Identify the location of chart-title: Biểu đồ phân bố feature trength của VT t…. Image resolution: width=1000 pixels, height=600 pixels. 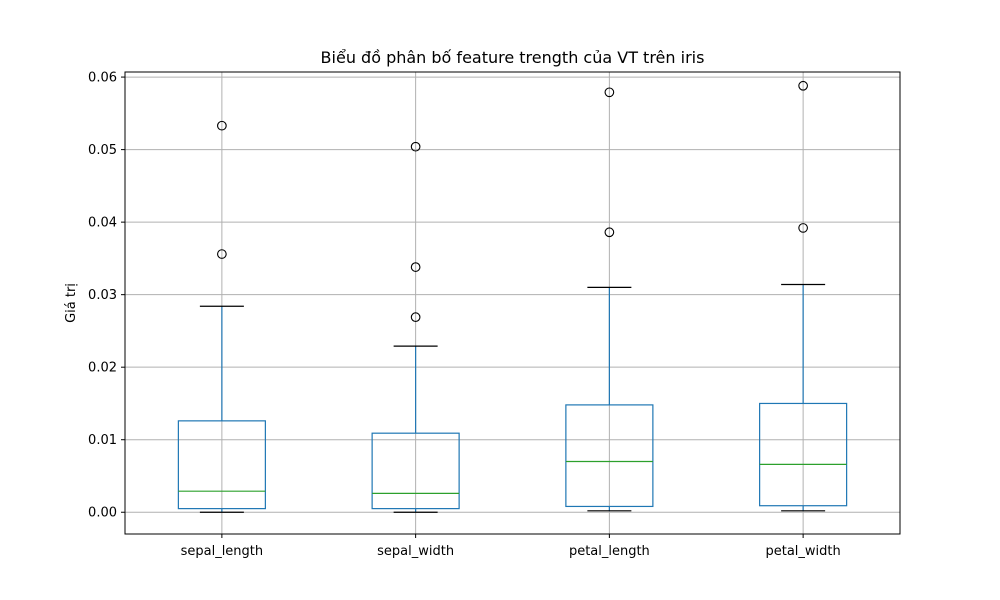
(513, 57).